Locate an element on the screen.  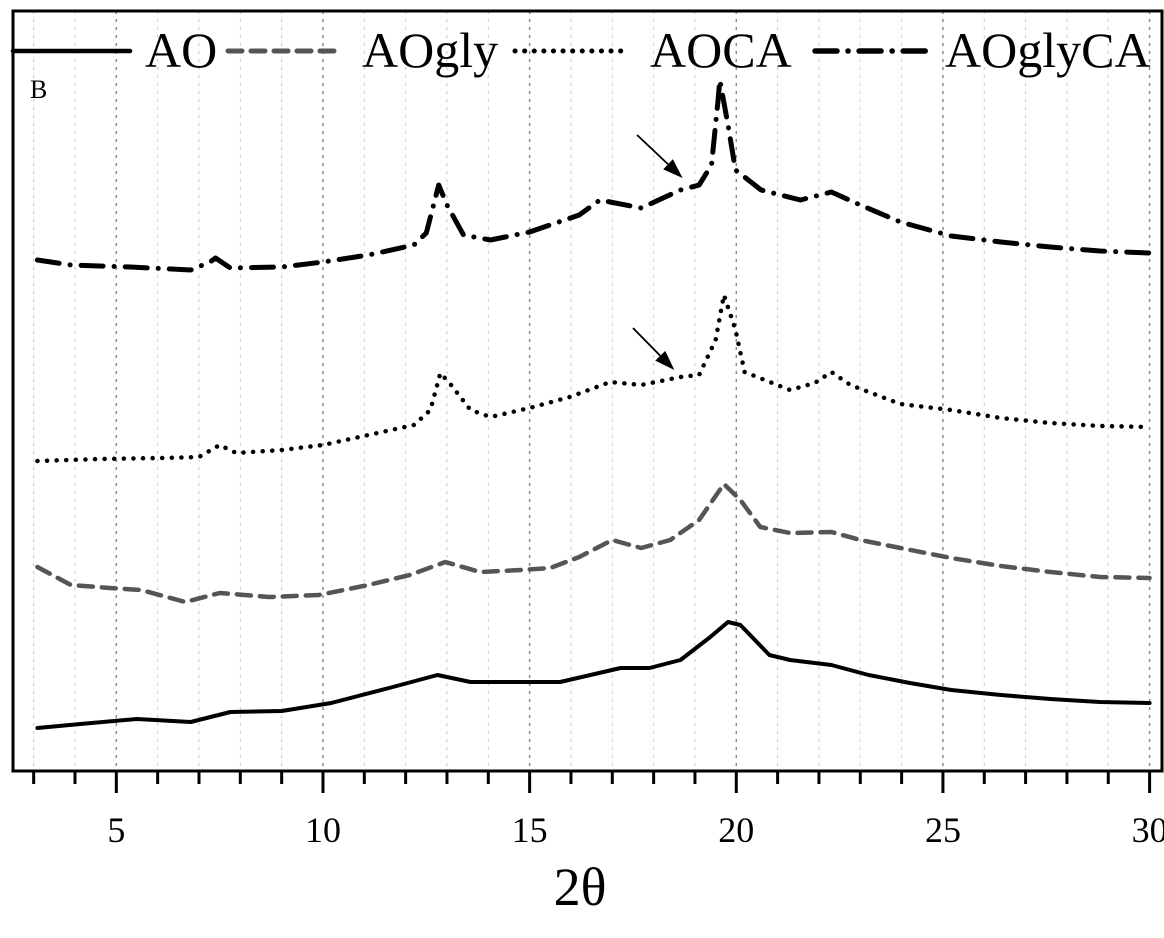
x-axis-label: 2θ is located at coordinates (580, 887).